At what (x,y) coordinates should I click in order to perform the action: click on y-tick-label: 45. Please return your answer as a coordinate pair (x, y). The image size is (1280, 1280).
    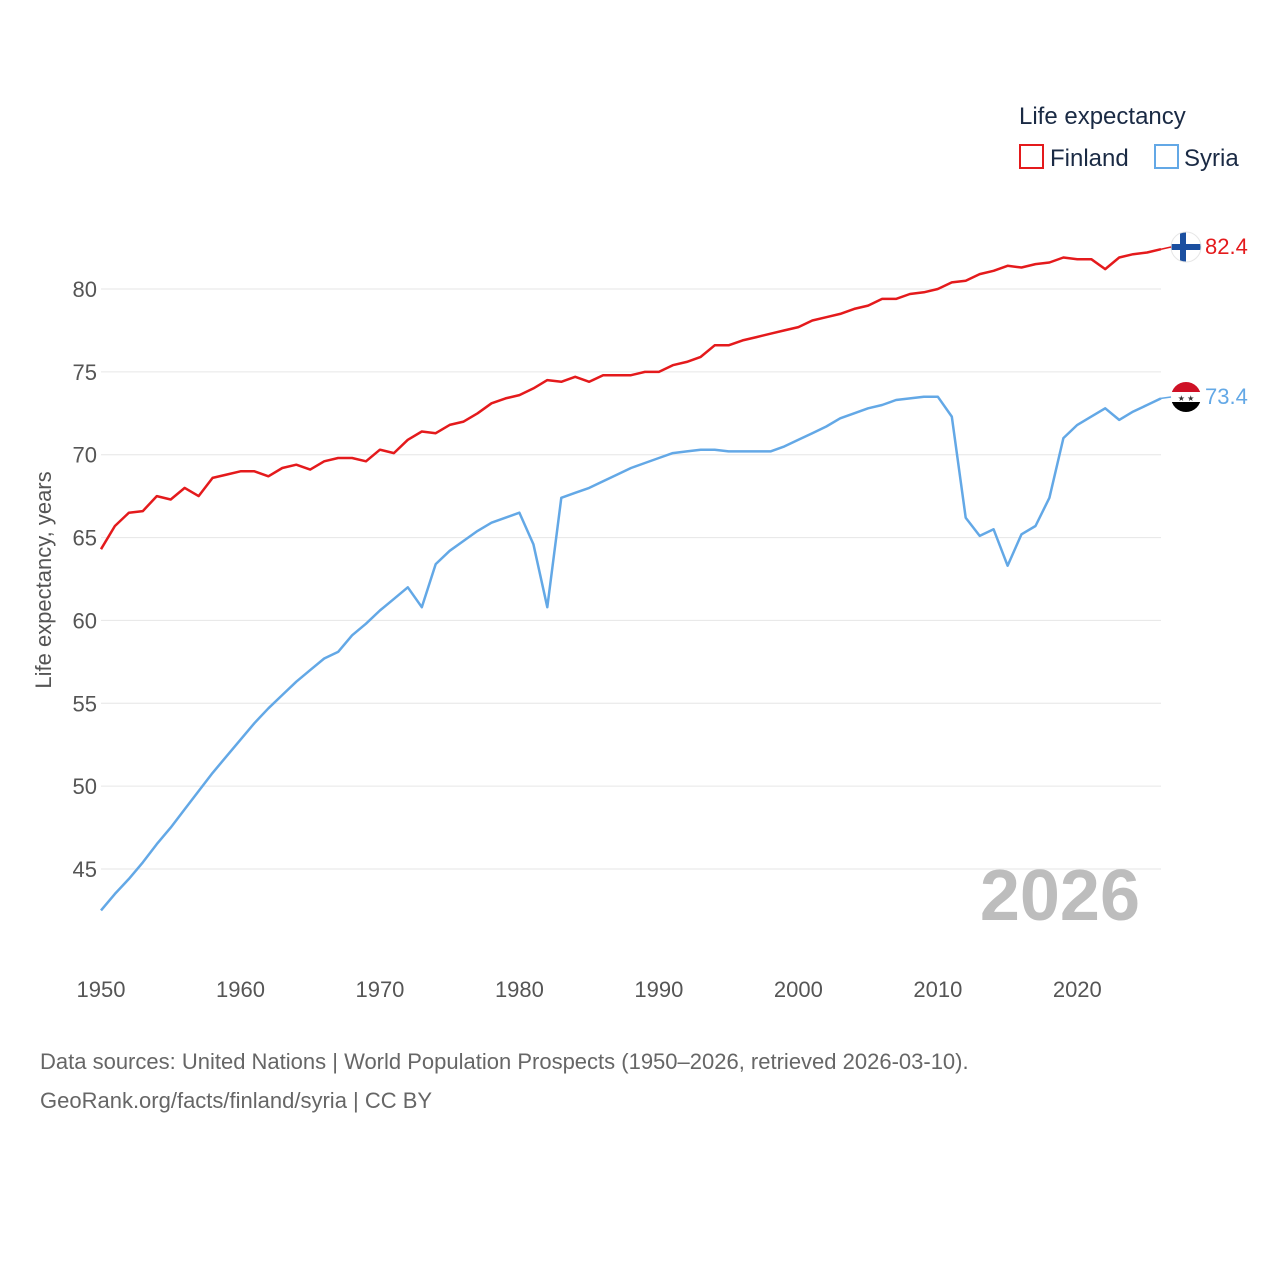
    Looking at the image, I should click on (85, 869).